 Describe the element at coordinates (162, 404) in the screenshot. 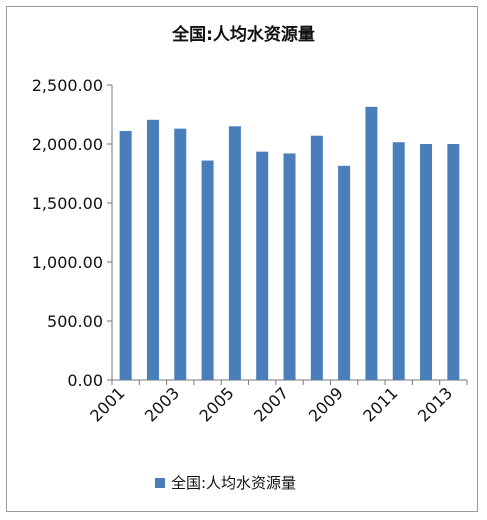

I see `x-tick-label: 2003` at that location.